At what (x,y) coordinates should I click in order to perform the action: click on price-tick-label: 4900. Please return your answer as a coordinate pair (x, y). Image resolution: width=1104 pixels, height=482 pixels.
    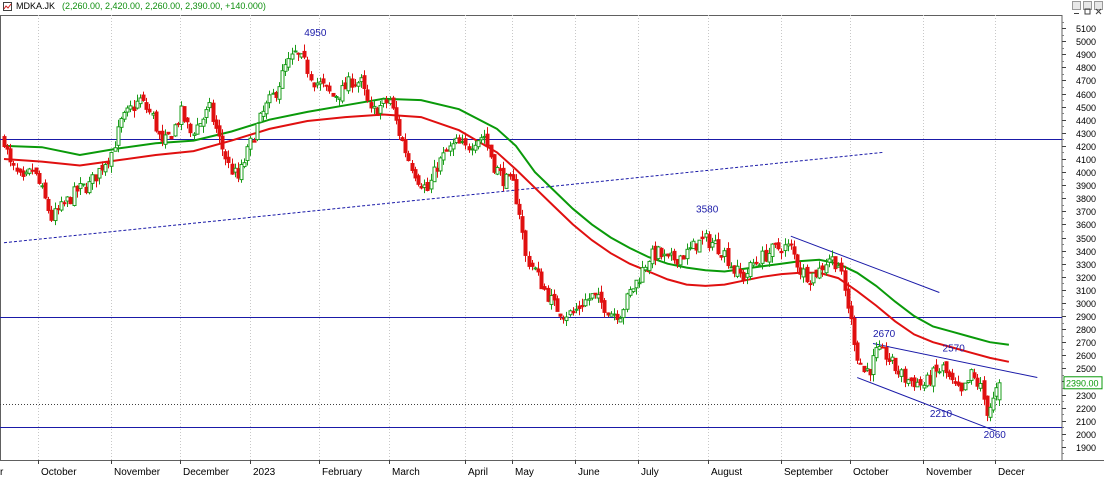
    Looking at the image, I should click on (1086, 55).